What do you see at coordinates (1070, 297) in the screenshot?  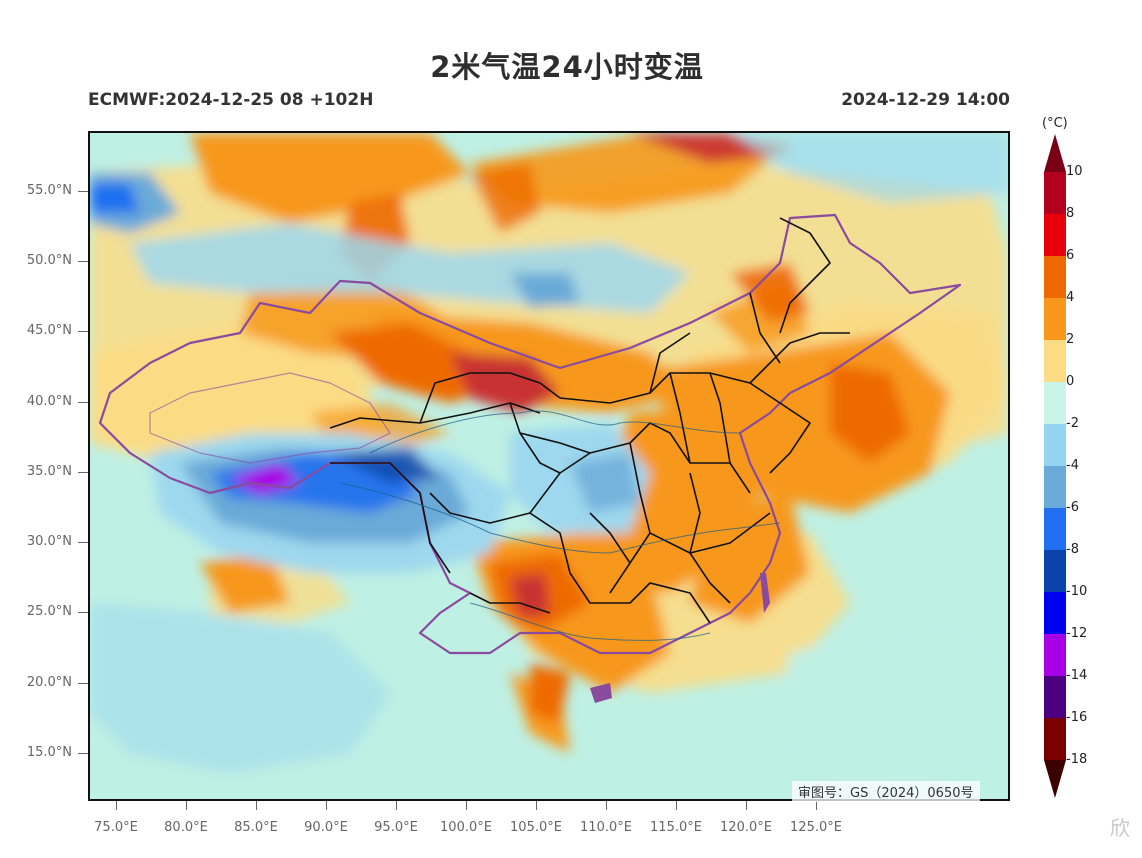 I see `colorbar-label: 4` at bounding box center [1070, 297].